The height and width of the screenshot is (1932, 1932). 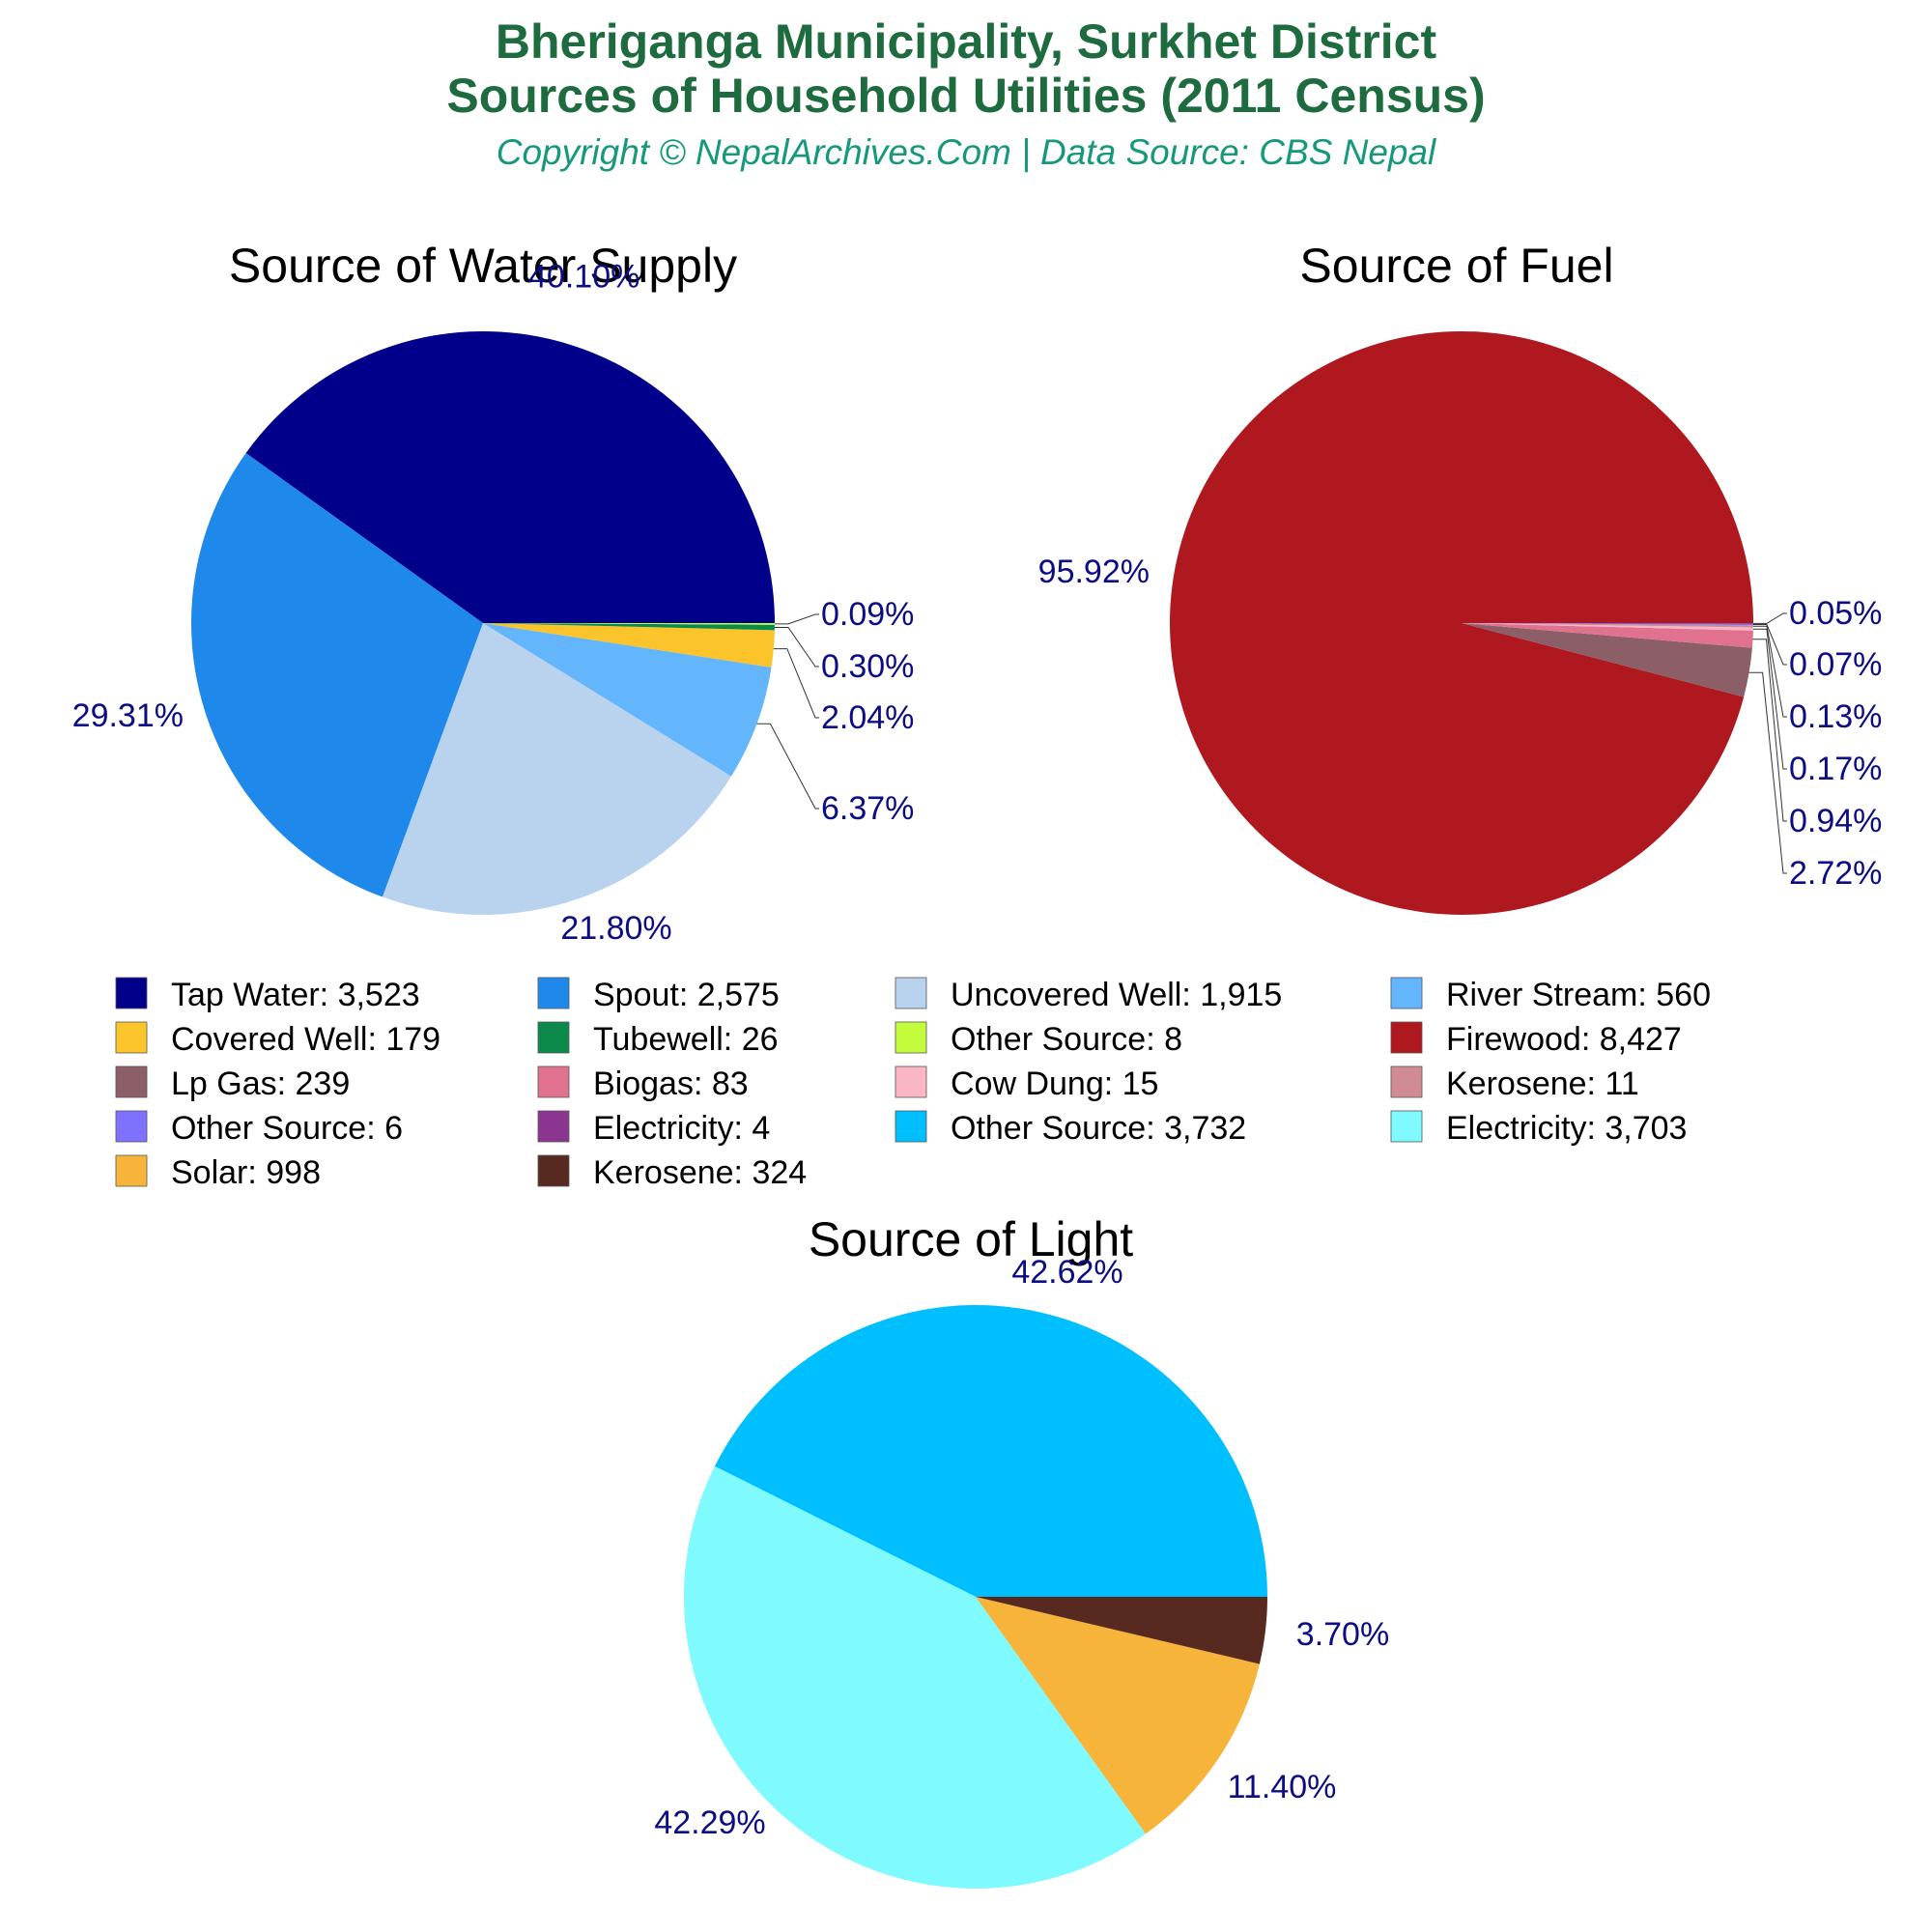 What do you see at coordinates (1835, 716) in the screenshot?
I see `fuel-percent-kerosene: 0.13%` at bounding box center [1835, 716].